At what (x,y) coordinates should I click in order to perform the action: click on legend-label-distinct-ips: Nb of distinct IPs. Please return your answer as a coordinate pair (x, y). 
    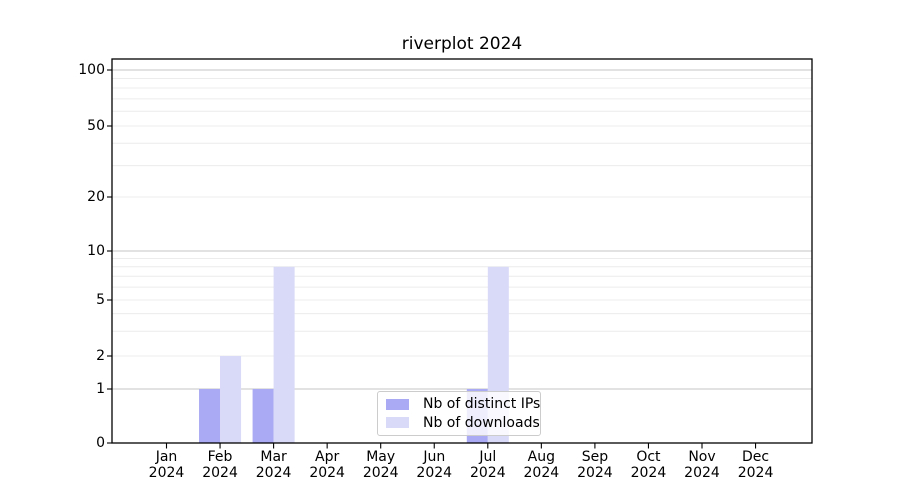
    Looking at the image, I should click on (482, 404).